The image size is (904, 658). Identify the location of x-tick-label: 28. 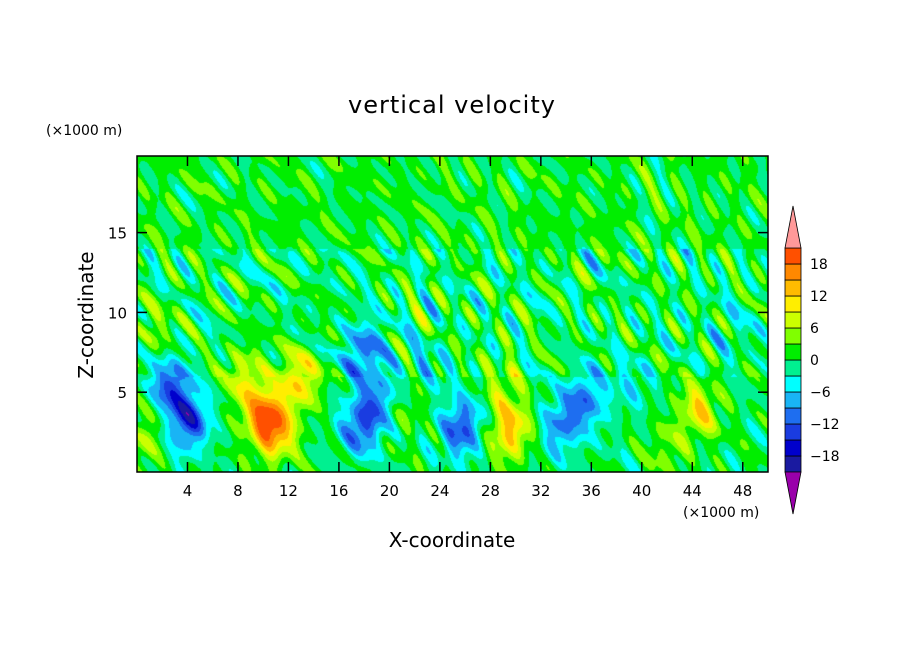
(490, 491).